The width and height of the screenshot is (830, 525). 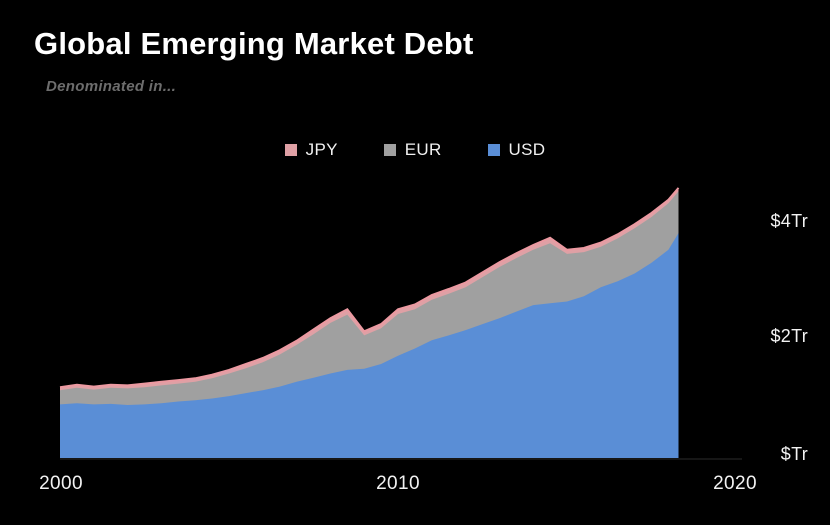 I want to click on x-axis-label-2020: 2020, so click(x=735, y=483).